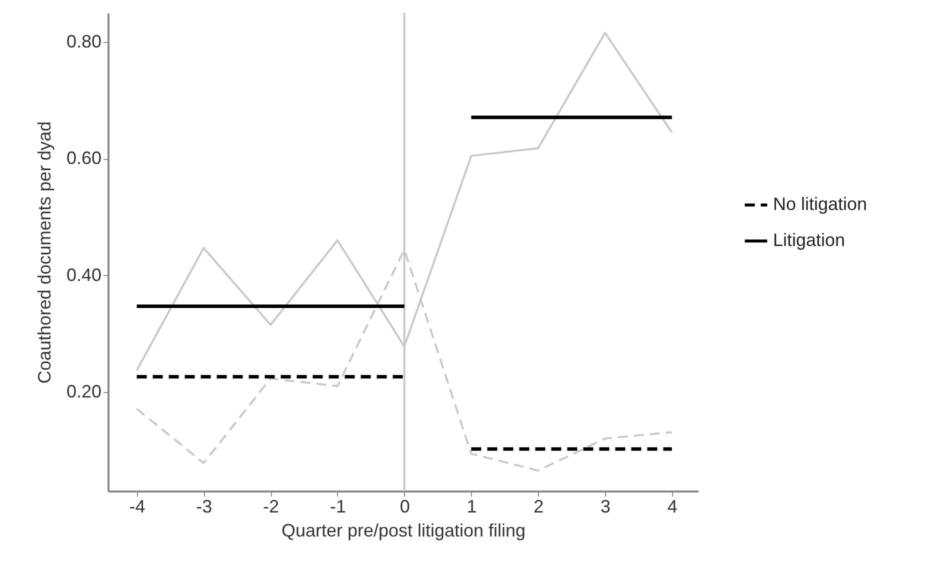  I want to click on y-tick-label: 0.80, so click(84, 42).